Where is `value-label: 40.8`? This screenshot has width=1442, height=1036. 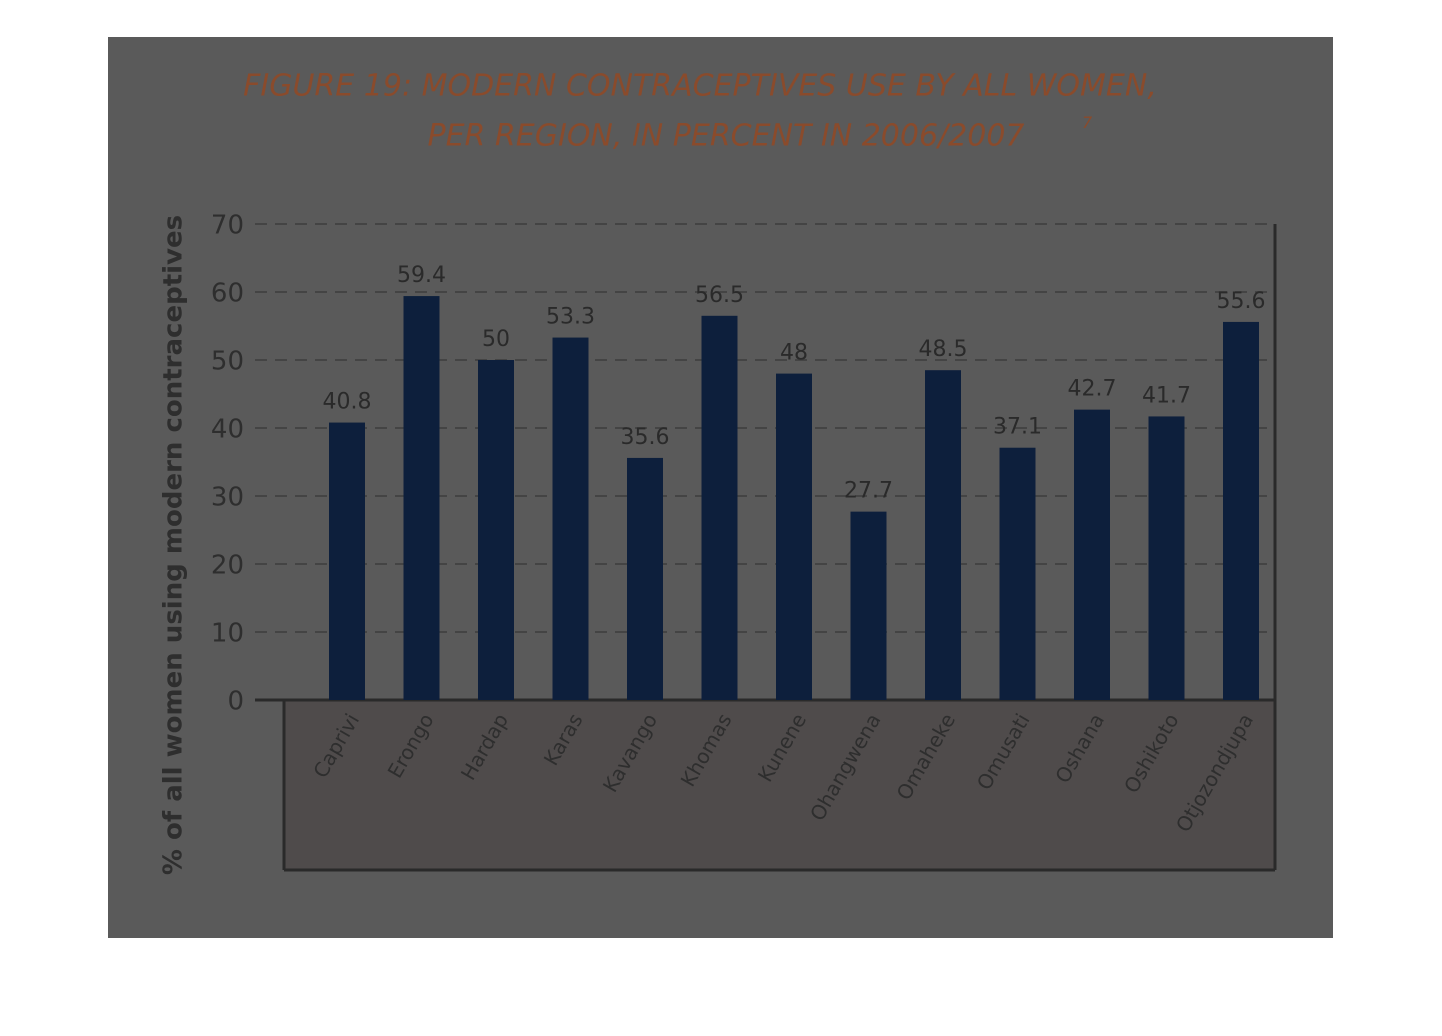
value-label: 40.8 is located at coordinates (347, 402).